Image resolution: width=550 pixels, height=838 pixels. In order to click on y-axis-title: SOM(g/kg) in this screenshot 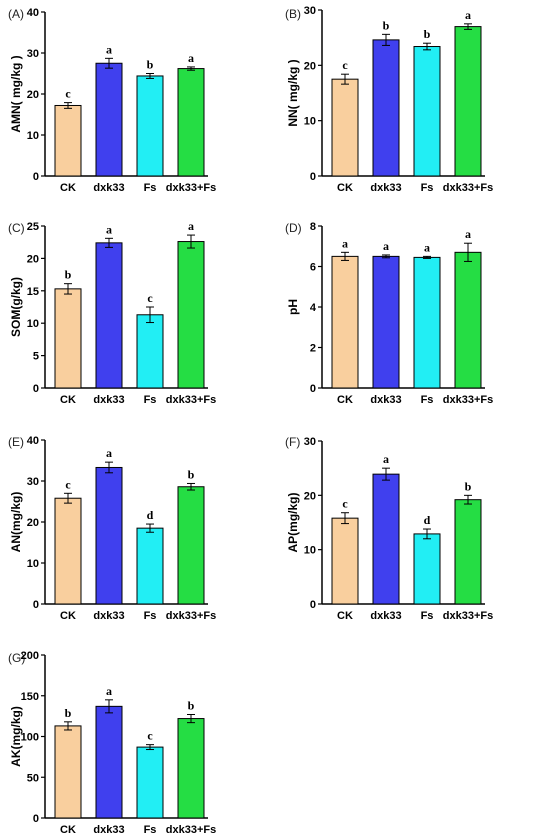, I will do `click(16, 307)`.